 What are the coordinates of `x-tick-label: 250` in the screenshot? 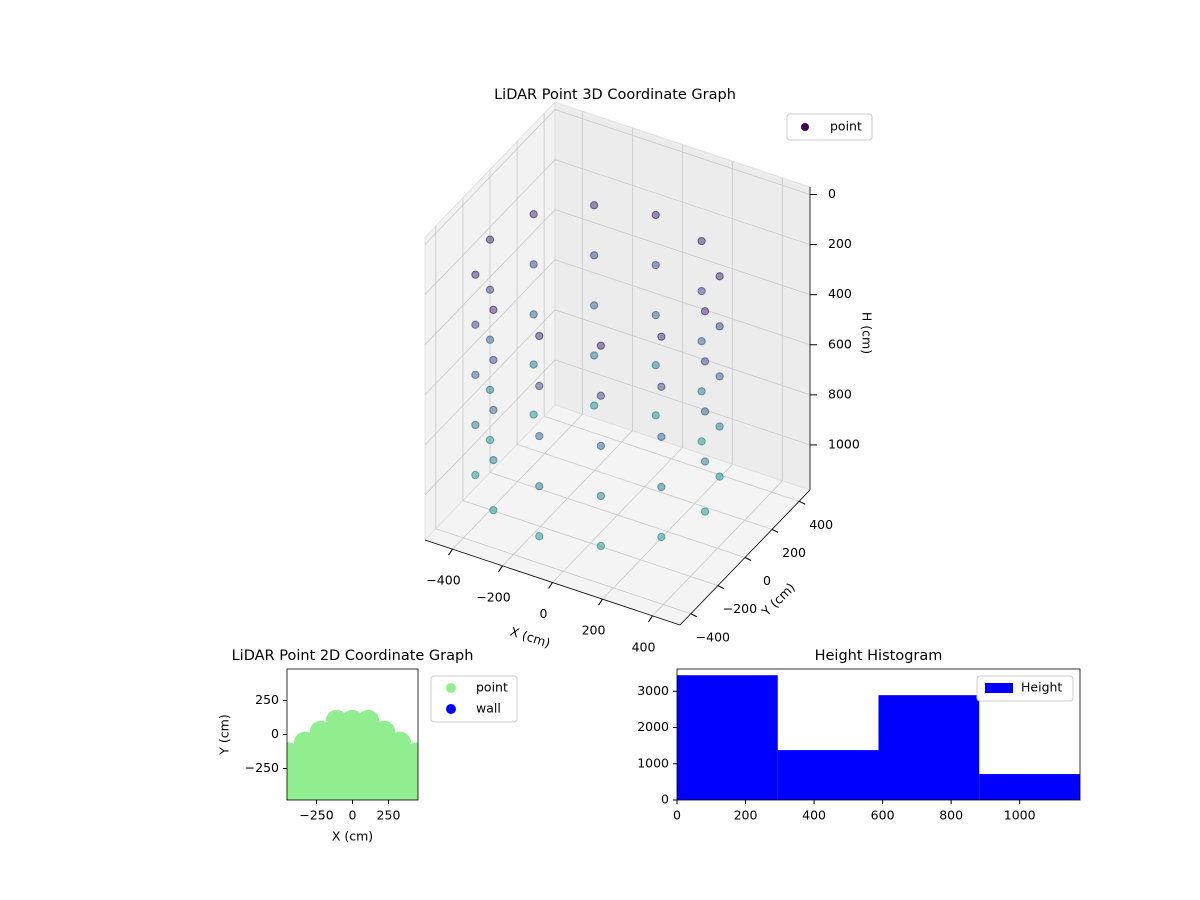 It's located at (389, 815).